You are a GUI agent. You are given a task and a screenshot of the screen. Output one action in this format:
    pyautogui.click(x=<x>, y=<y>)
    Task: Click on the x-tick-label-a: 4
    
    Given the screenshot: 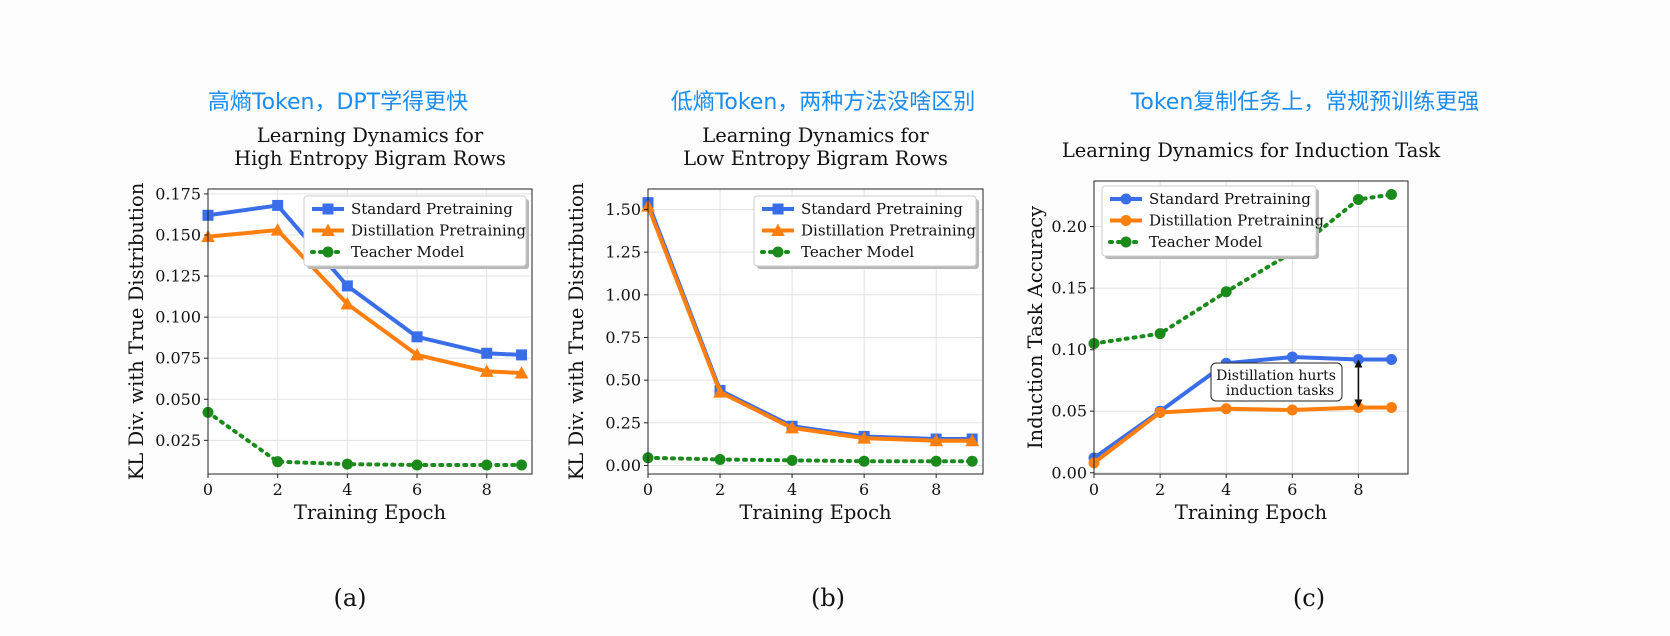 What is the action you would take?
    pyautogui.click(x=347, y=489)
    